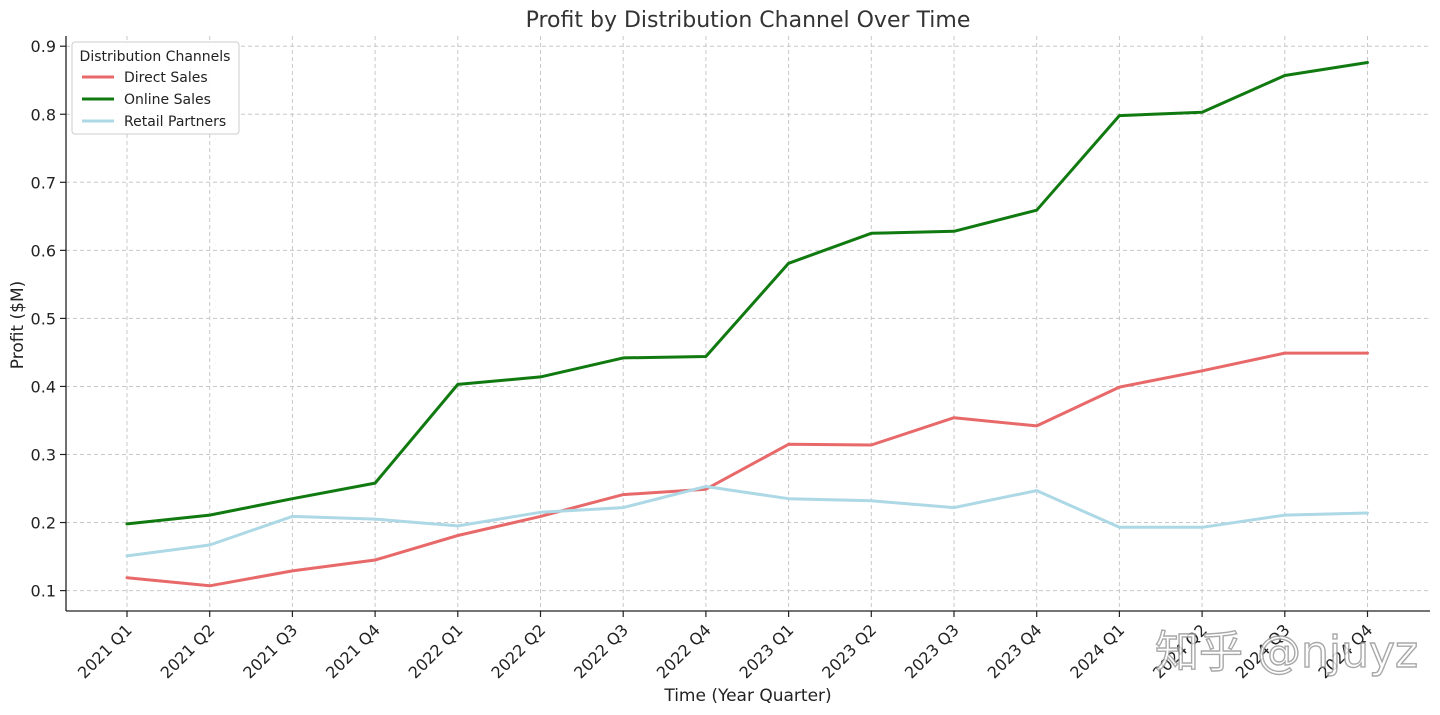 This screenshot has width=1440, height=715. Describe the element at coordinates (175, 122) in the screenshot. I see `legend-label: Retail Partners` at that location.